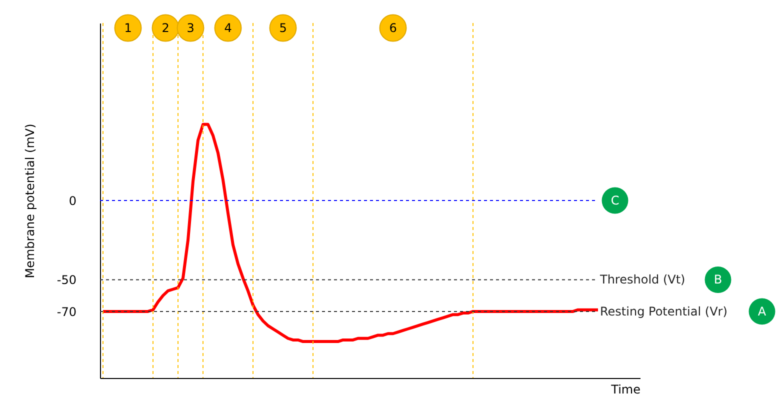 The image size is (783, 411). I want to click on x-axis-title: Time, so click(625, 389).